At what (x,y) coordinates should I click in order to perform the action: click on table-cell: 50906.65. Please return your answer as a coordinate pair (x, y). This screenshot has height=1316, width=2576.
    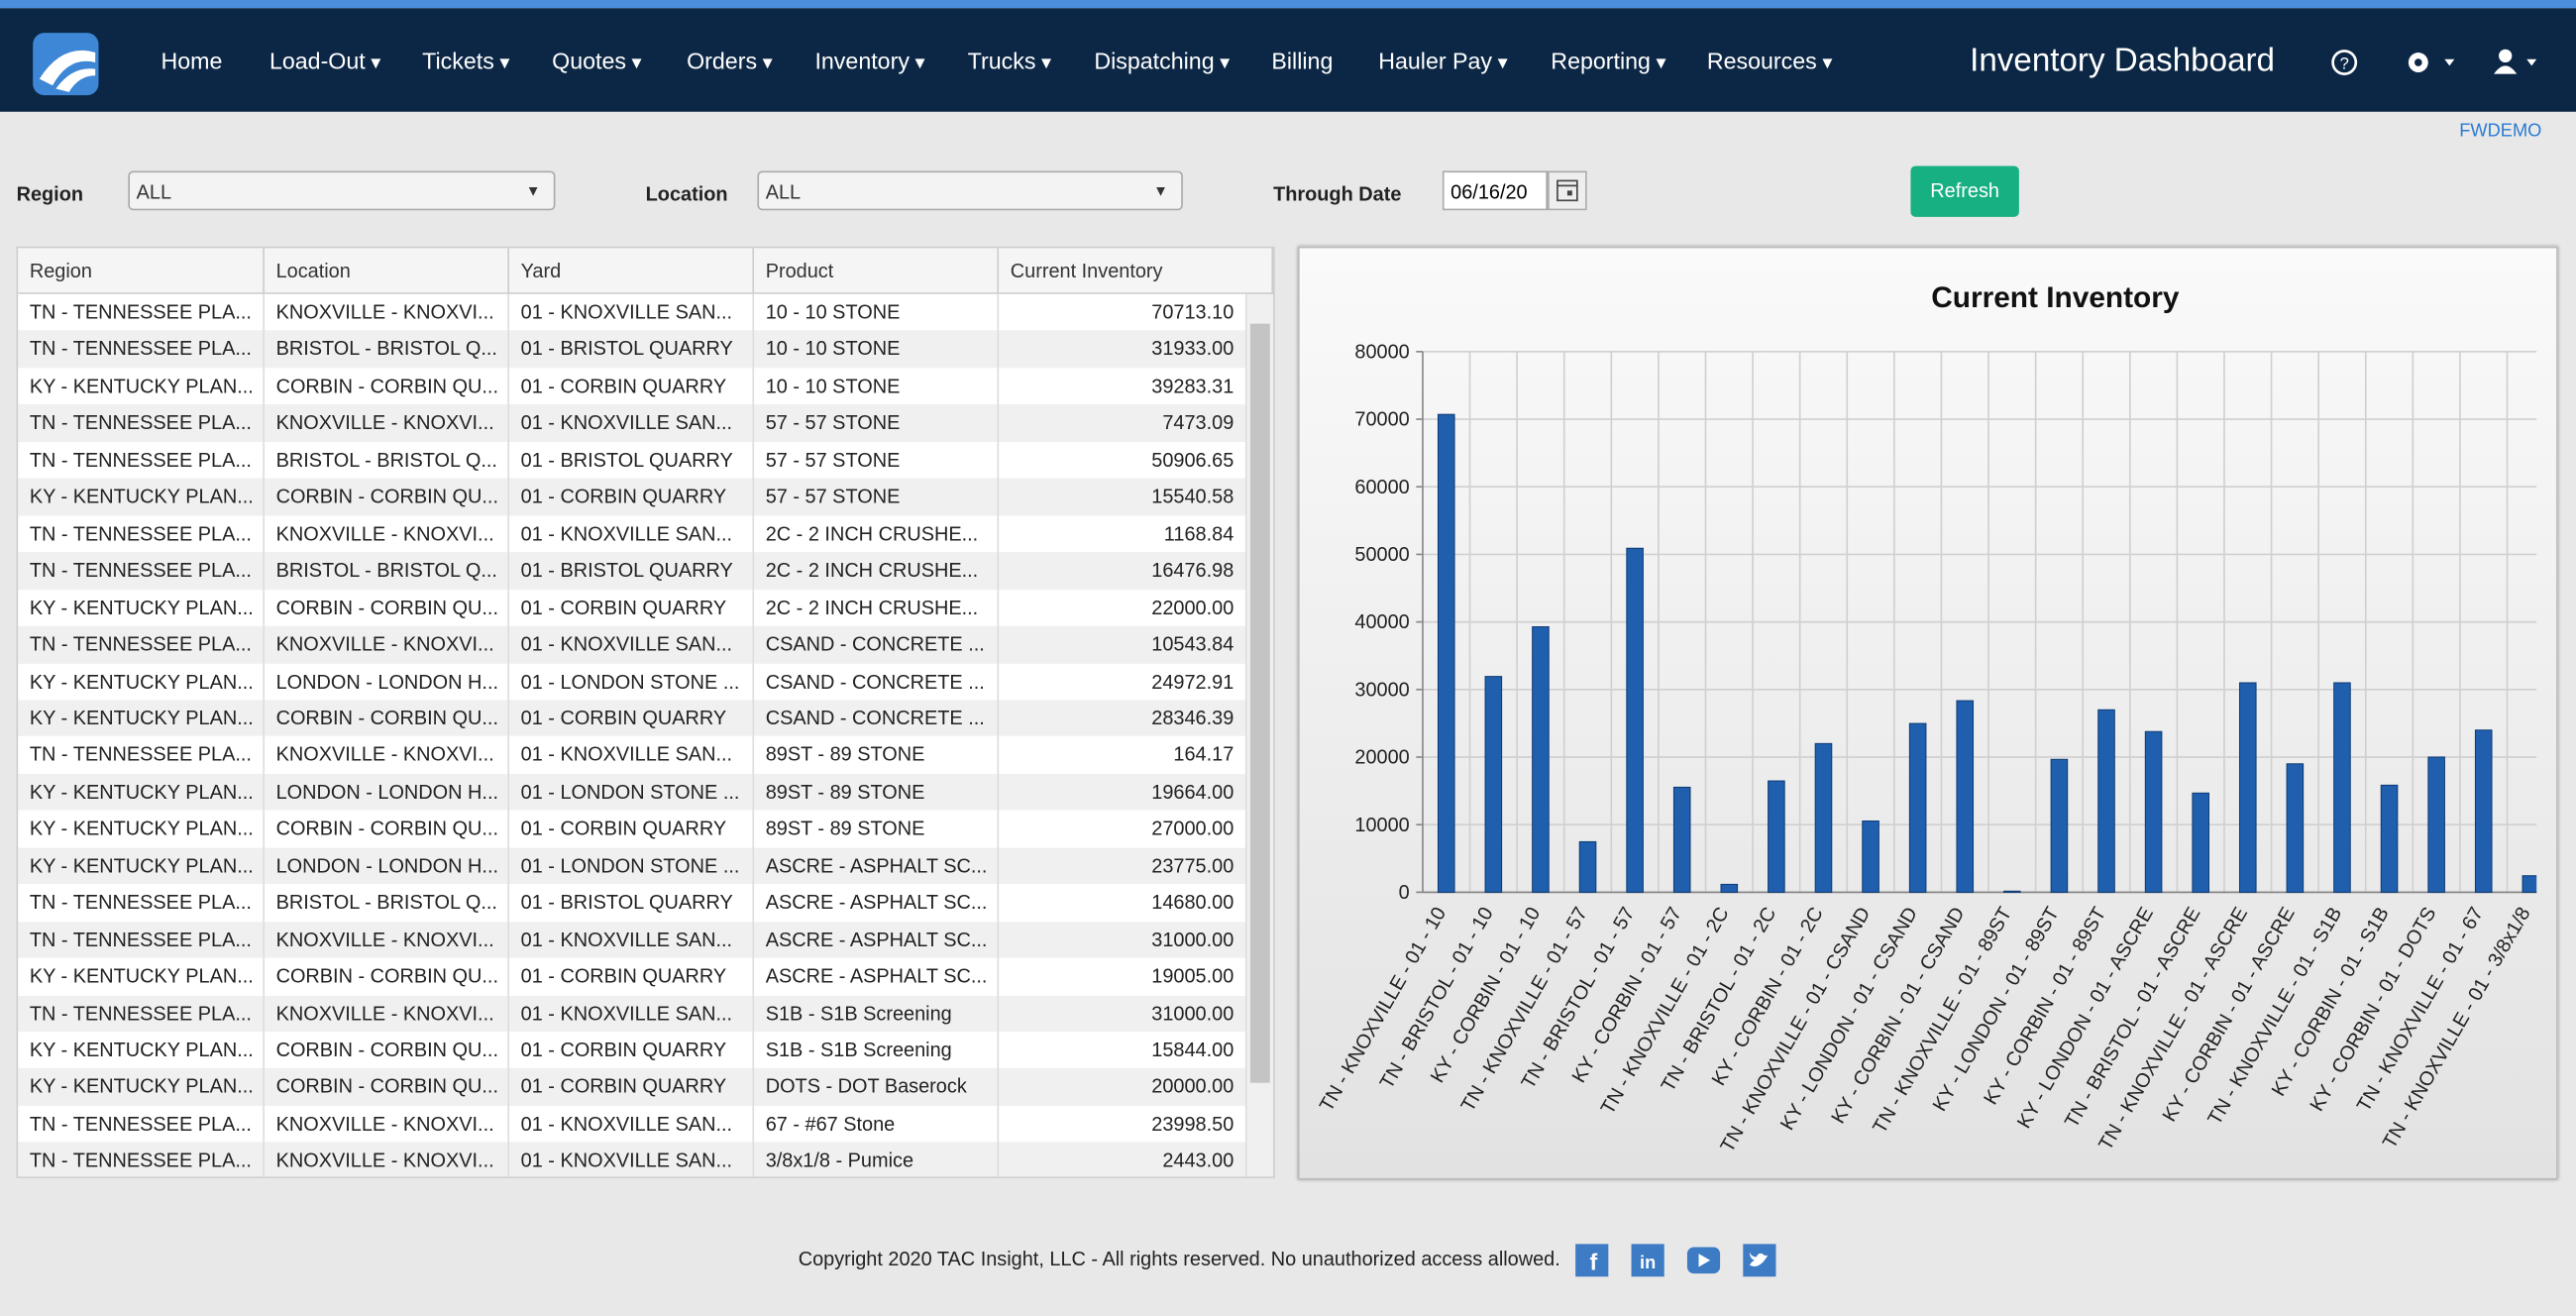
    Looking at the image, I should click on (1122, 460).